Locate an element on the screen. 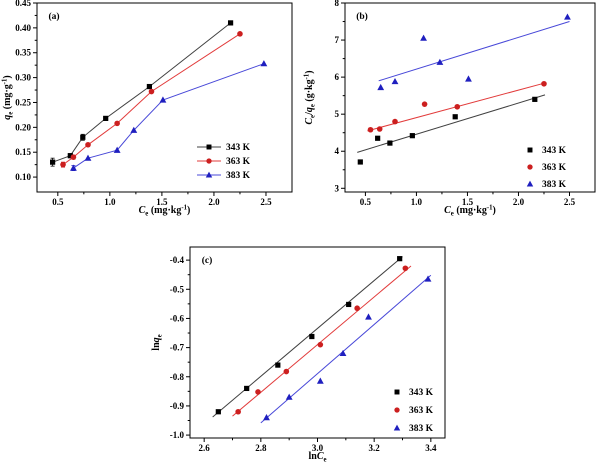 The image size is (600, 463). y-tick-label: 8 is located at coordinates (337, 4).